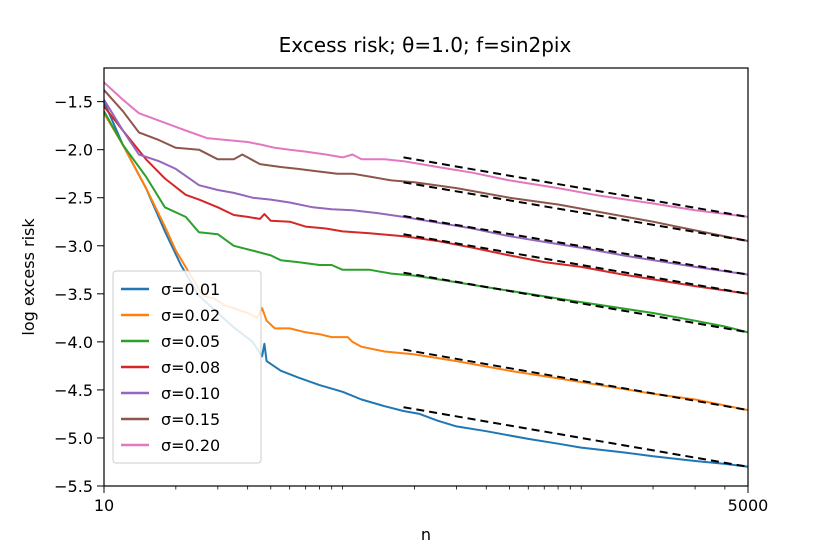 The width and height of the screenshot is (830, 554). What do you see at coordinates (425, 45) in the screenshot?
I see `chart-title: Excess risk; θ=1.0; f=sin2pix` at bounding box center [425, 45].